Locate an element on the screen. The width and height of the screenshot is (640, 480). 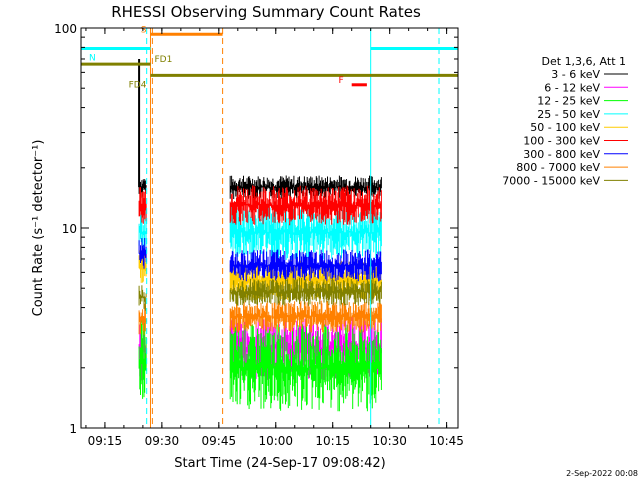
flag-label: FD1 is located at coordinates (163, 60).